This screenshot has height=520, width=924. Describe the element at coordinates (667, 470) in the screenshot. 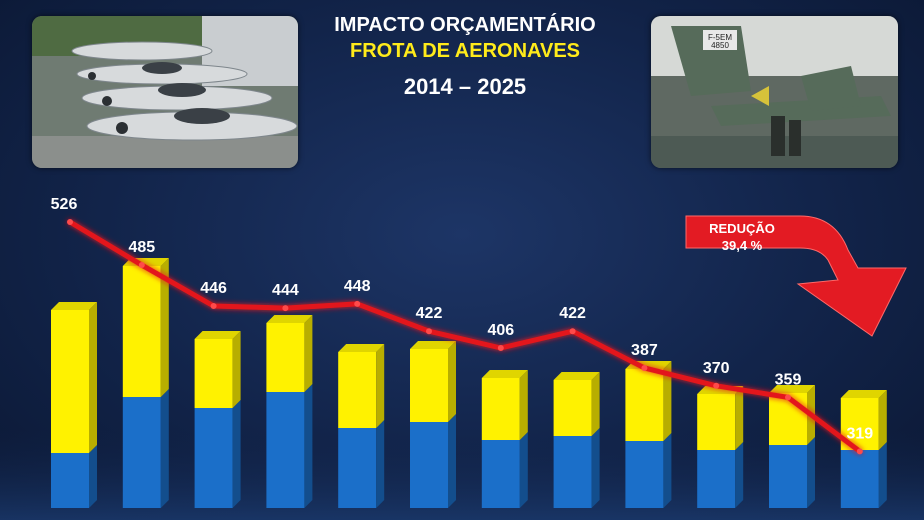

I see `bar-bottom-side-2022` at that location.